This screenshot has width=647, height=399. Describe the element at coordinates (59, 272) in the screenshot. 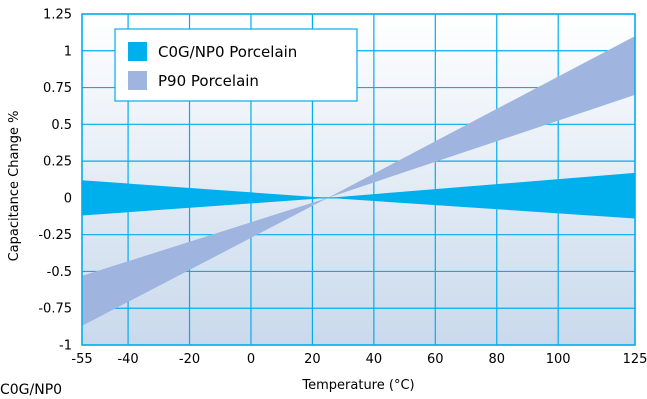

I see `y-tick-label: -0.5` at that location.